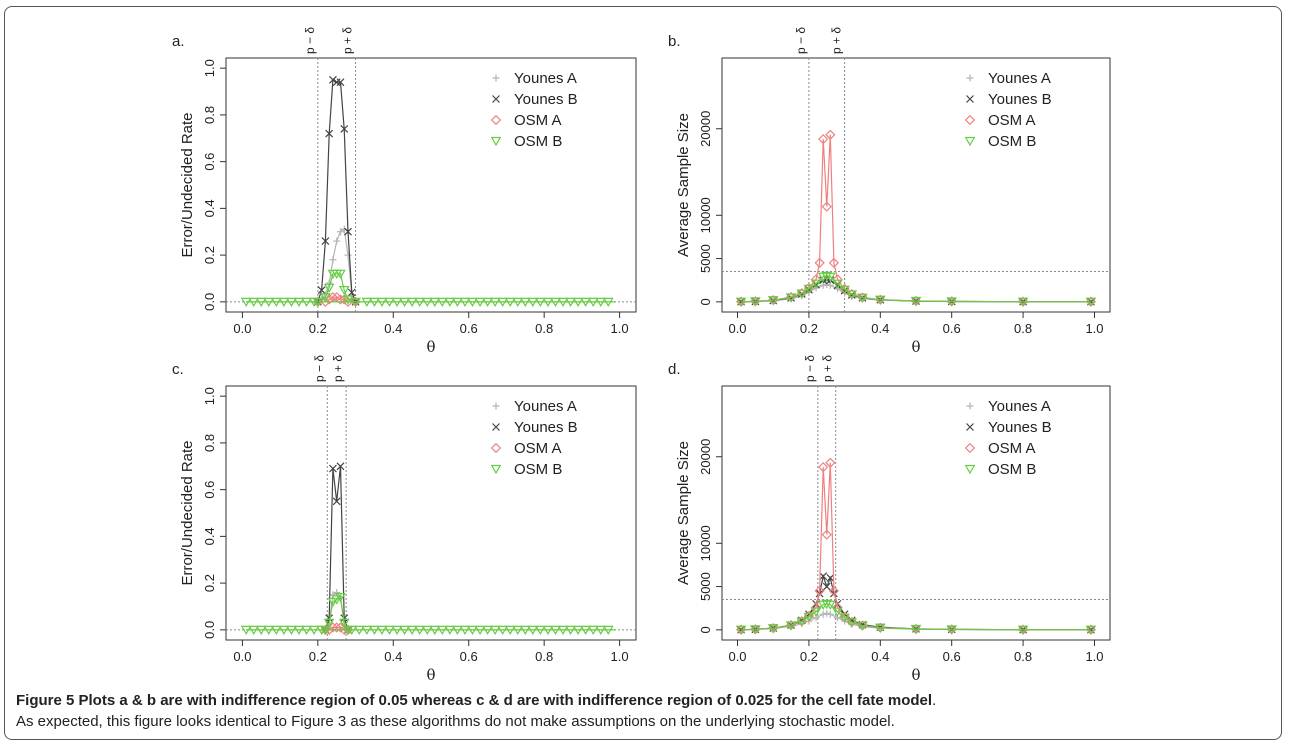 Image resolution: width=1290 pixels, height=746 pixels. I want to click on panel-d-plot-box, so click(916, 513).